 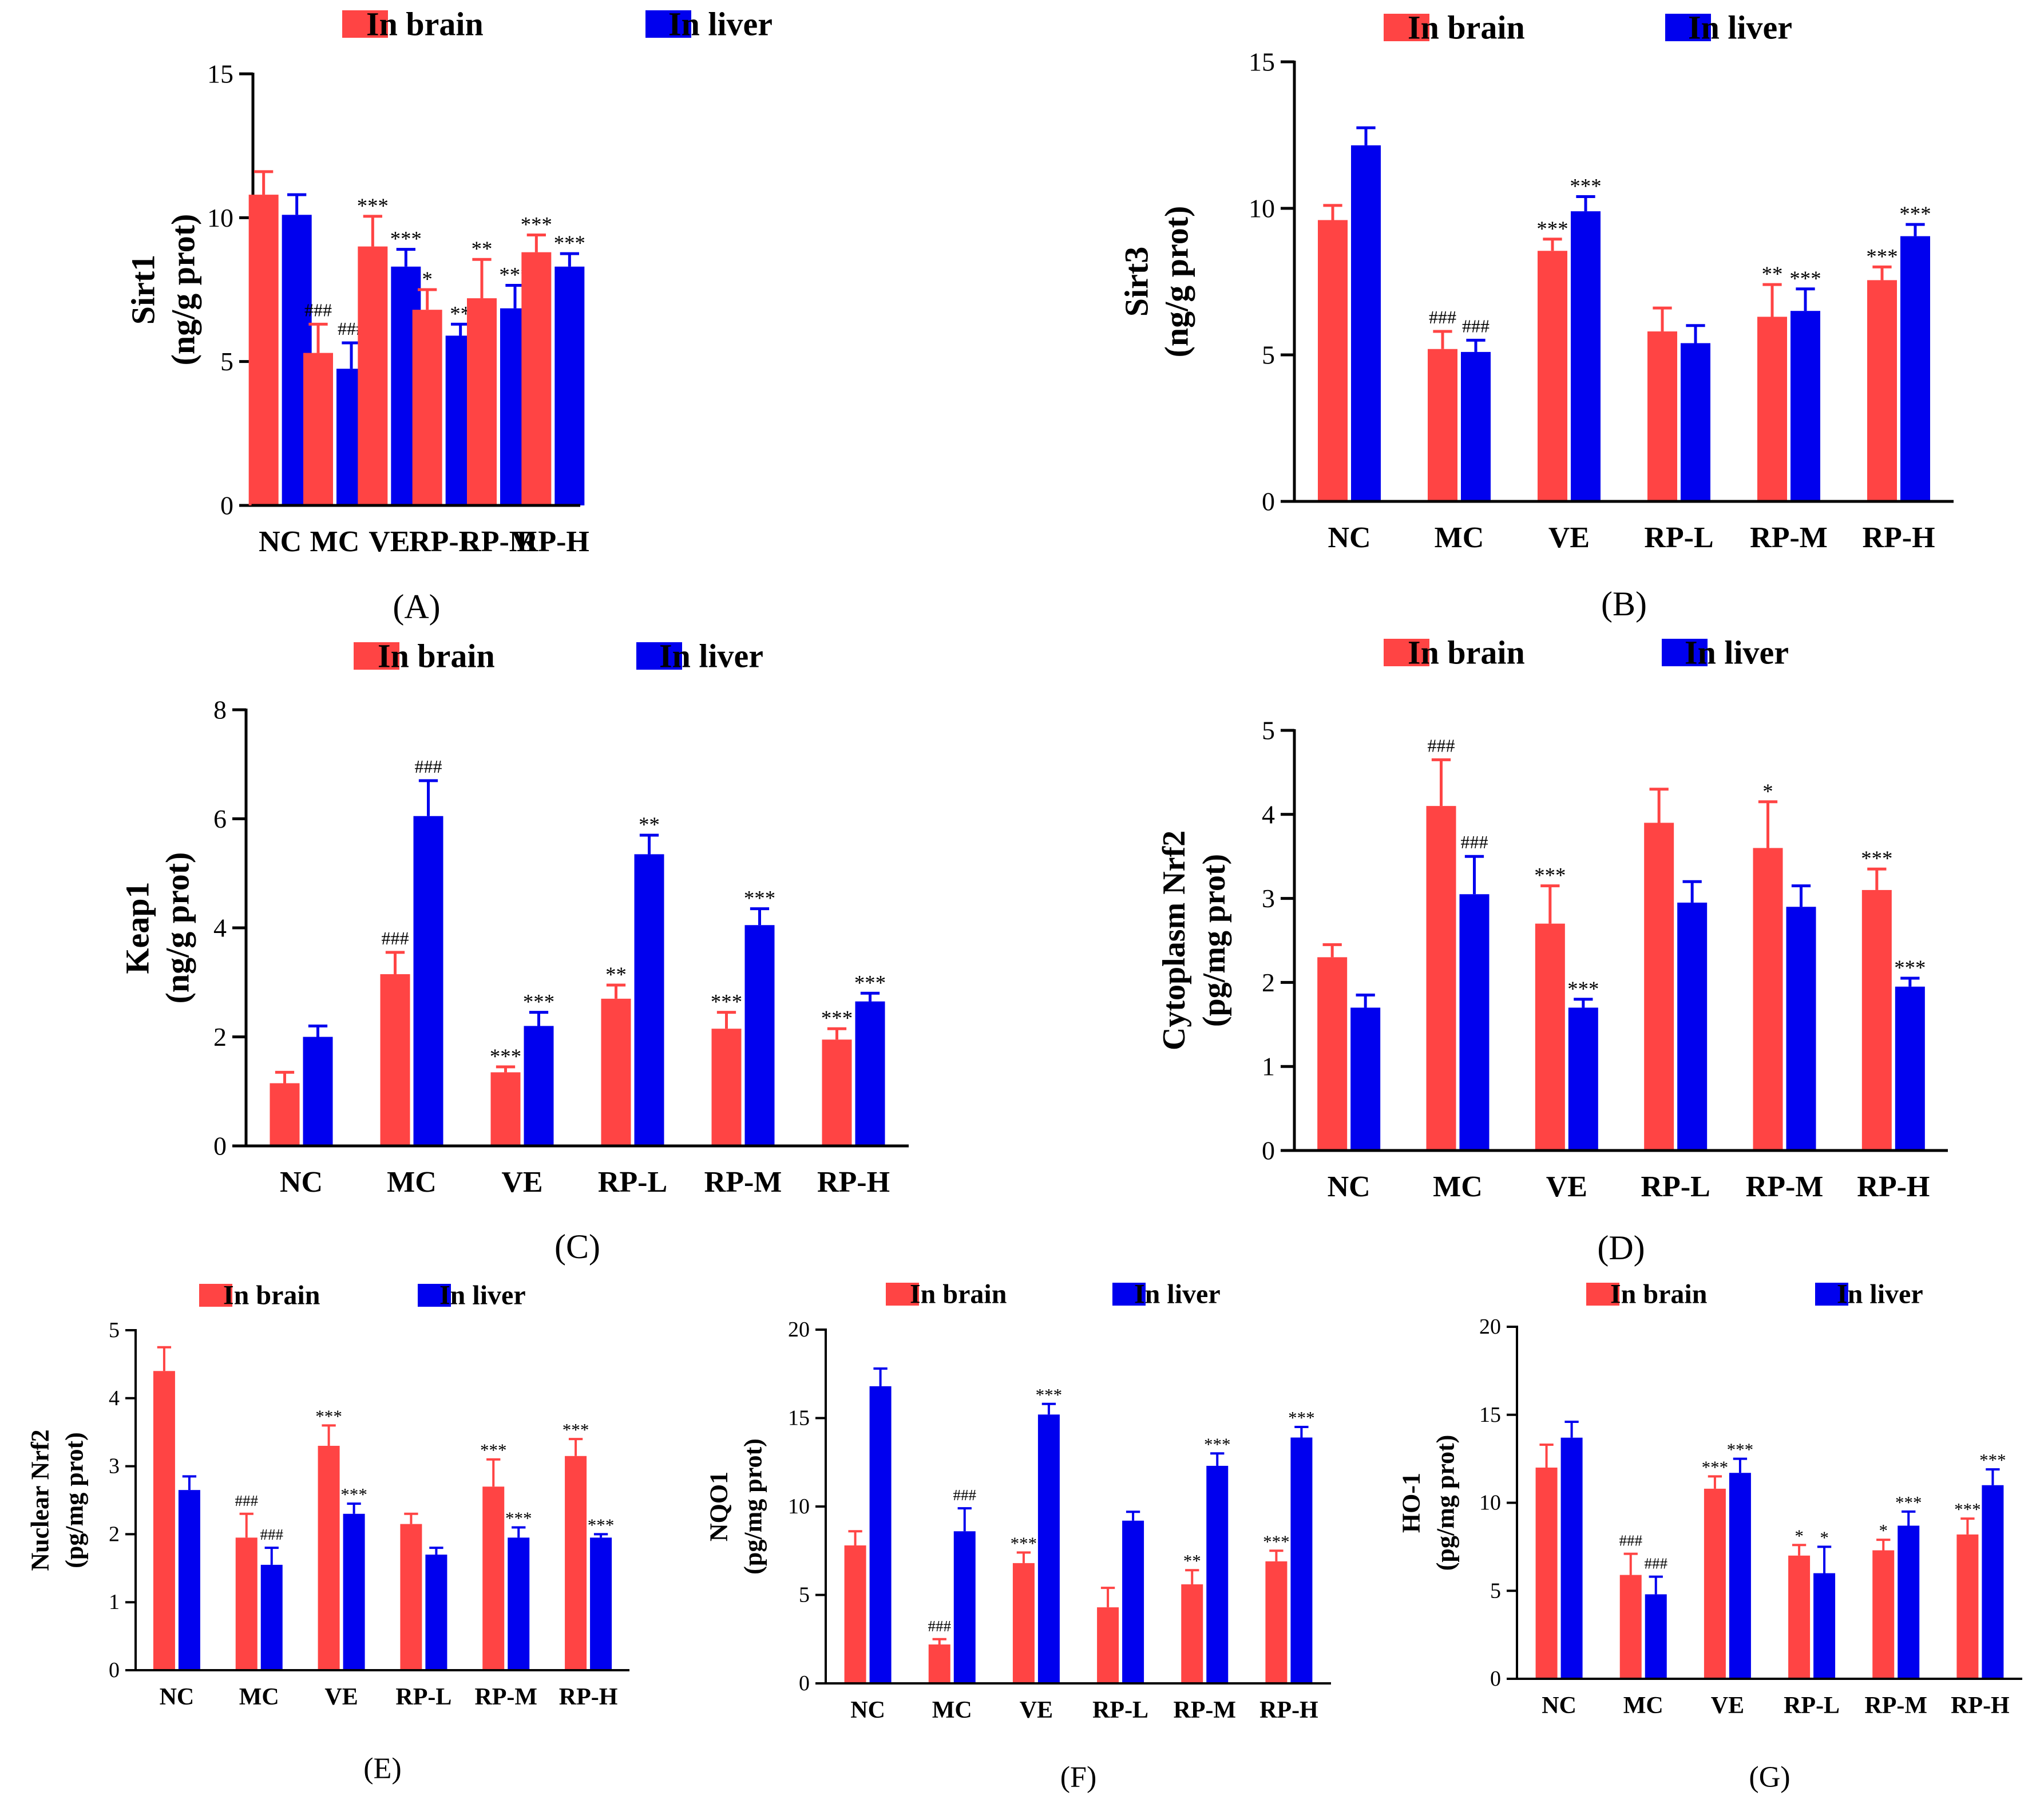 What do you see at coordinates (649, 825) in the screenshot?
I see `significance-label: **` at bounding box center [649, 825].